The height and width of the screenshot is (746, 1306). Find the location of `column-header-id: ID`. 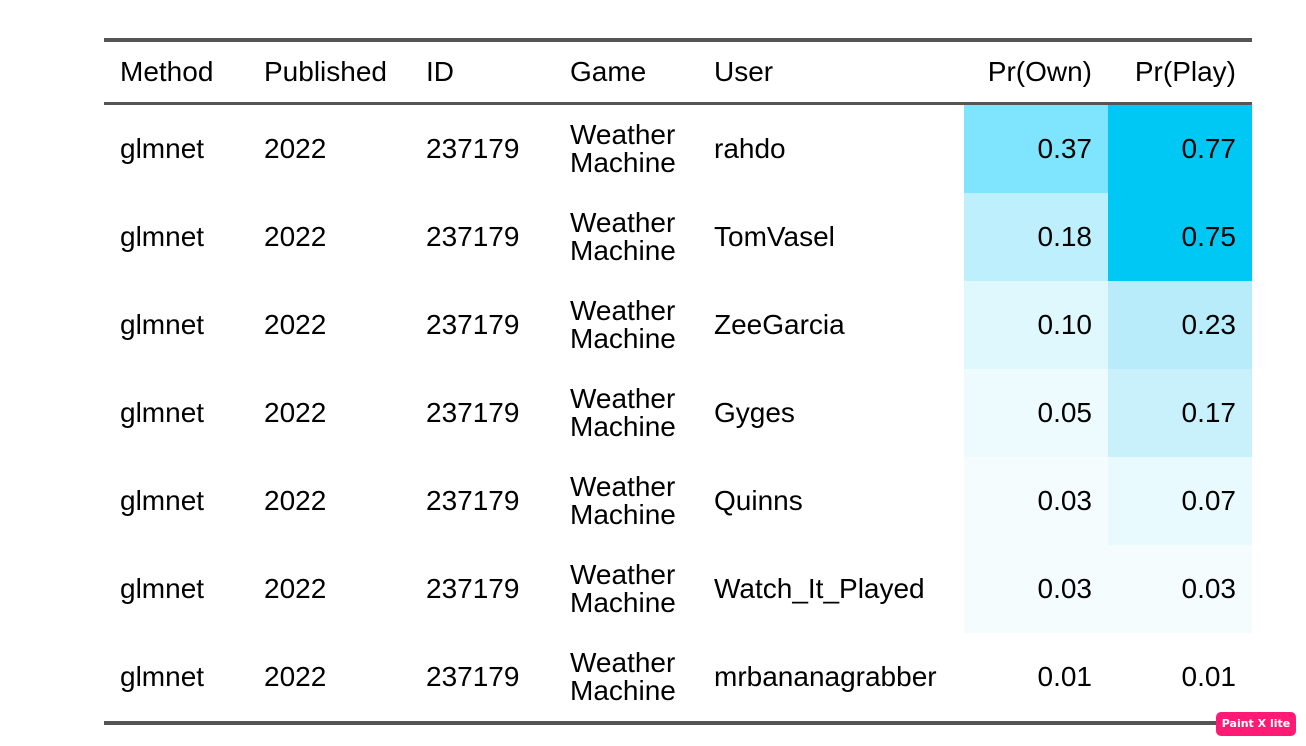

column-header-id: ID is located at coordinates (482, 71).